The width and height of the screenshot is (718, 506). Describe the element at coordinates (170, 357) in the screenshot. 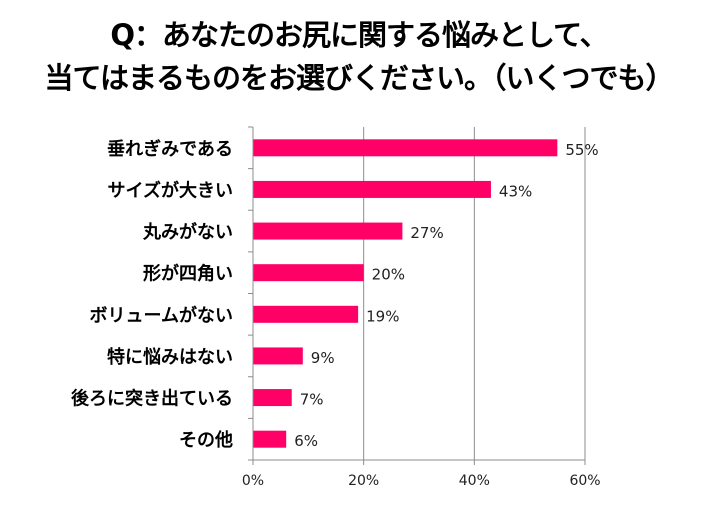

I see `category-label: 特に悩みはない` at that location.